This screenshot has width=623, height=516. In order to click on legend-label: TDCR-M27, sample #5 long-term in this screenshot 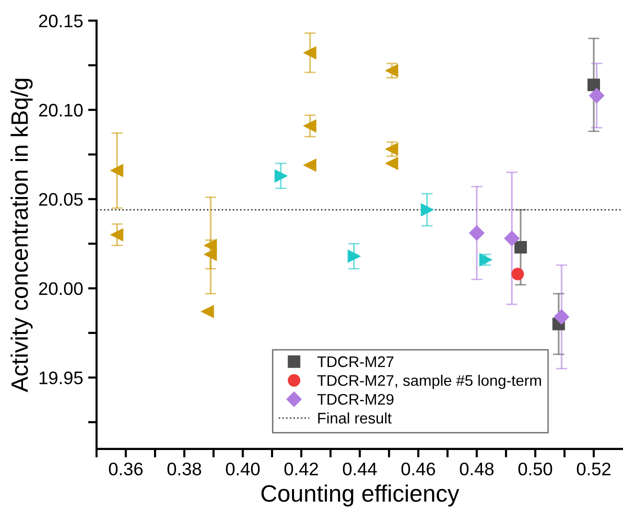, I will do `click(429, 381)`.